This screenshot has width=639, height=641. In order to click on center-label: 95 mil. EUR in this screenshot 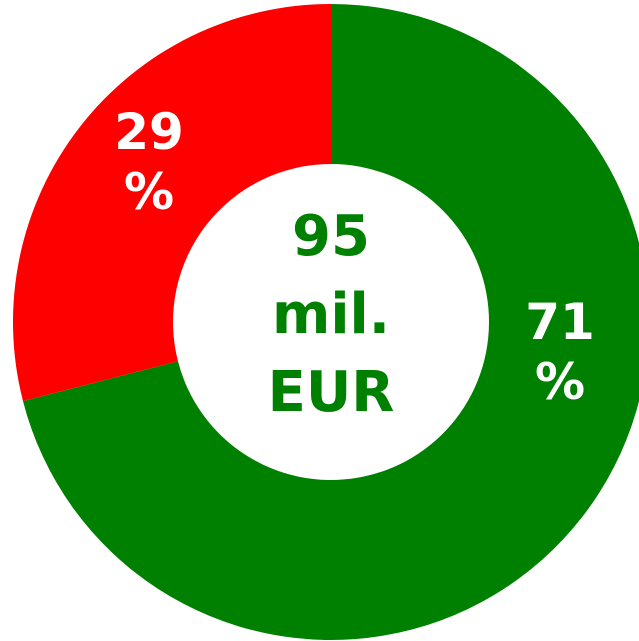, I will do `click(331, 314)`.